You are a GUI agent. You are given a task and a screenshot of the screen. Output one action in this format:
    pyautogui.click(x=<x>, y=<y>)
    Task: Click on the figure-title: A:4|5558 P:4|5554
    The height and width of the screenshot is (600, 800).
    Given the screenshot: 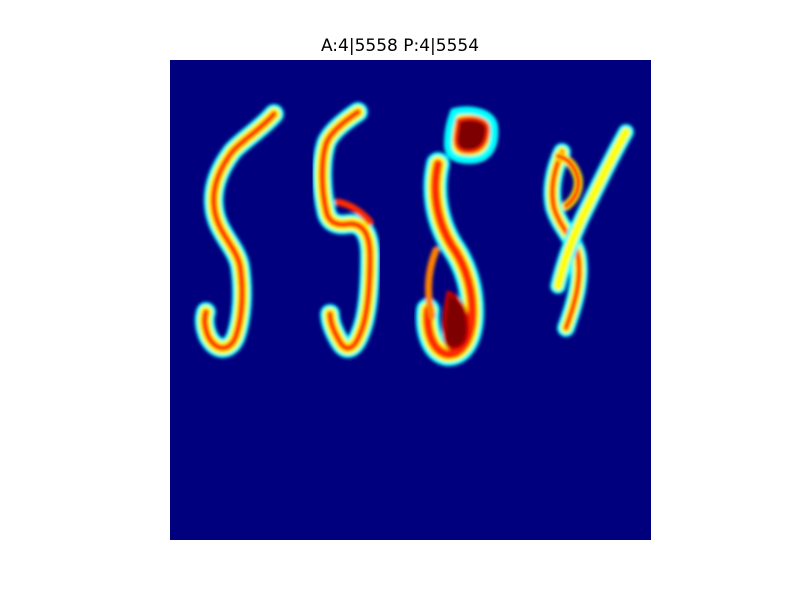 What is the action you would take?
    pyautogui.click(x=400, y=46)
    